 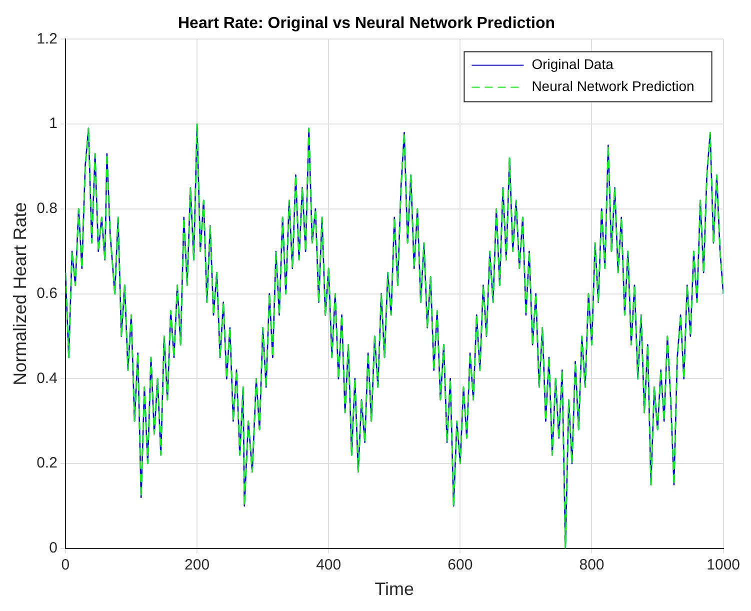 What do you see at coordinates (47, 209) in the screenshot?
I see `y-tick-label: 0.8` at bounding box center [47, 209].